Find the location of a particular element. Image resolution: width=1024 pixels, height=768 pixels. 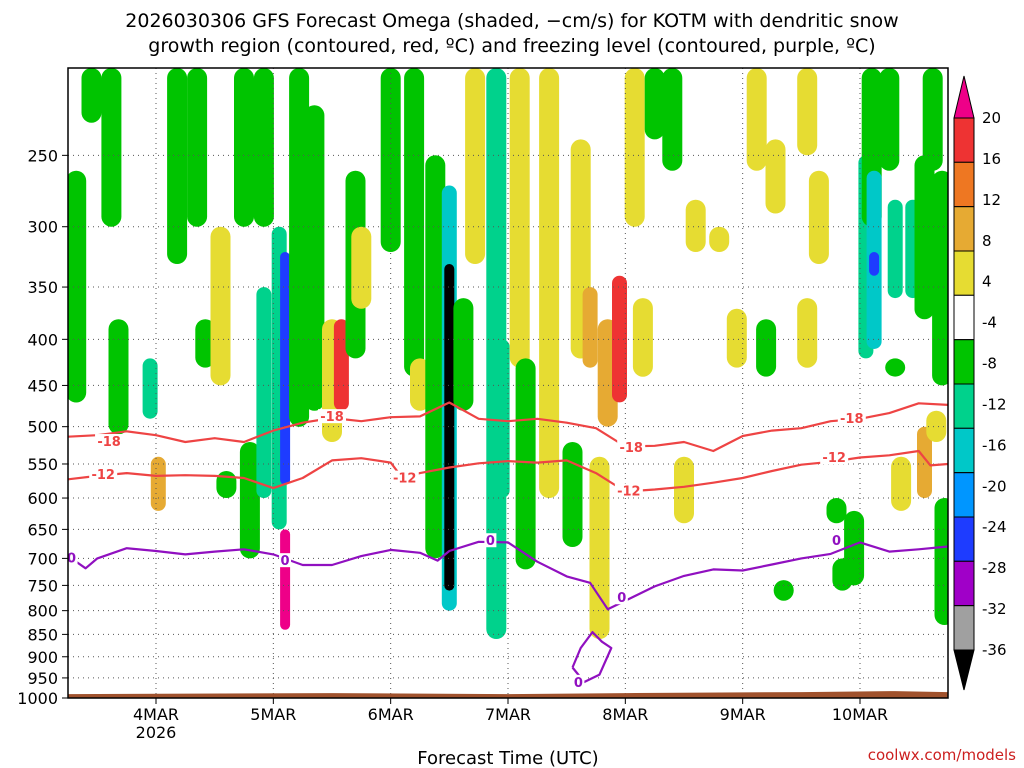

y-tick-label-650: 650 is located at coordinates (42, 529).